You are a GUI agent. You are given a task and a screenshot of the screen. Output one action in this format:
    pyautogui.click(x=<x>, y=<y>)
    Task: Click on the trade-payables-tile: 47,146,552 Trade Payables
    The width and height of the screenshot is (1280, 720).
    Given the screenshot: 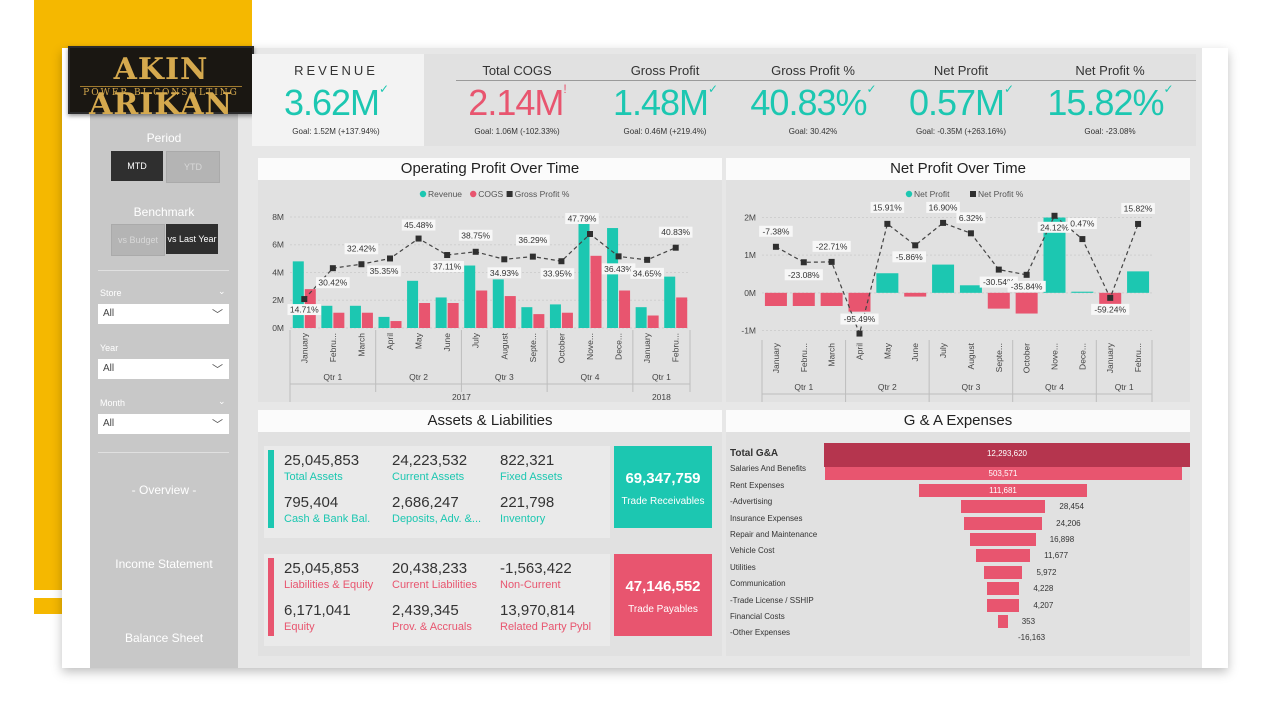 What is the action you would take?
    pyautogui.click(x=663, y=595)
    